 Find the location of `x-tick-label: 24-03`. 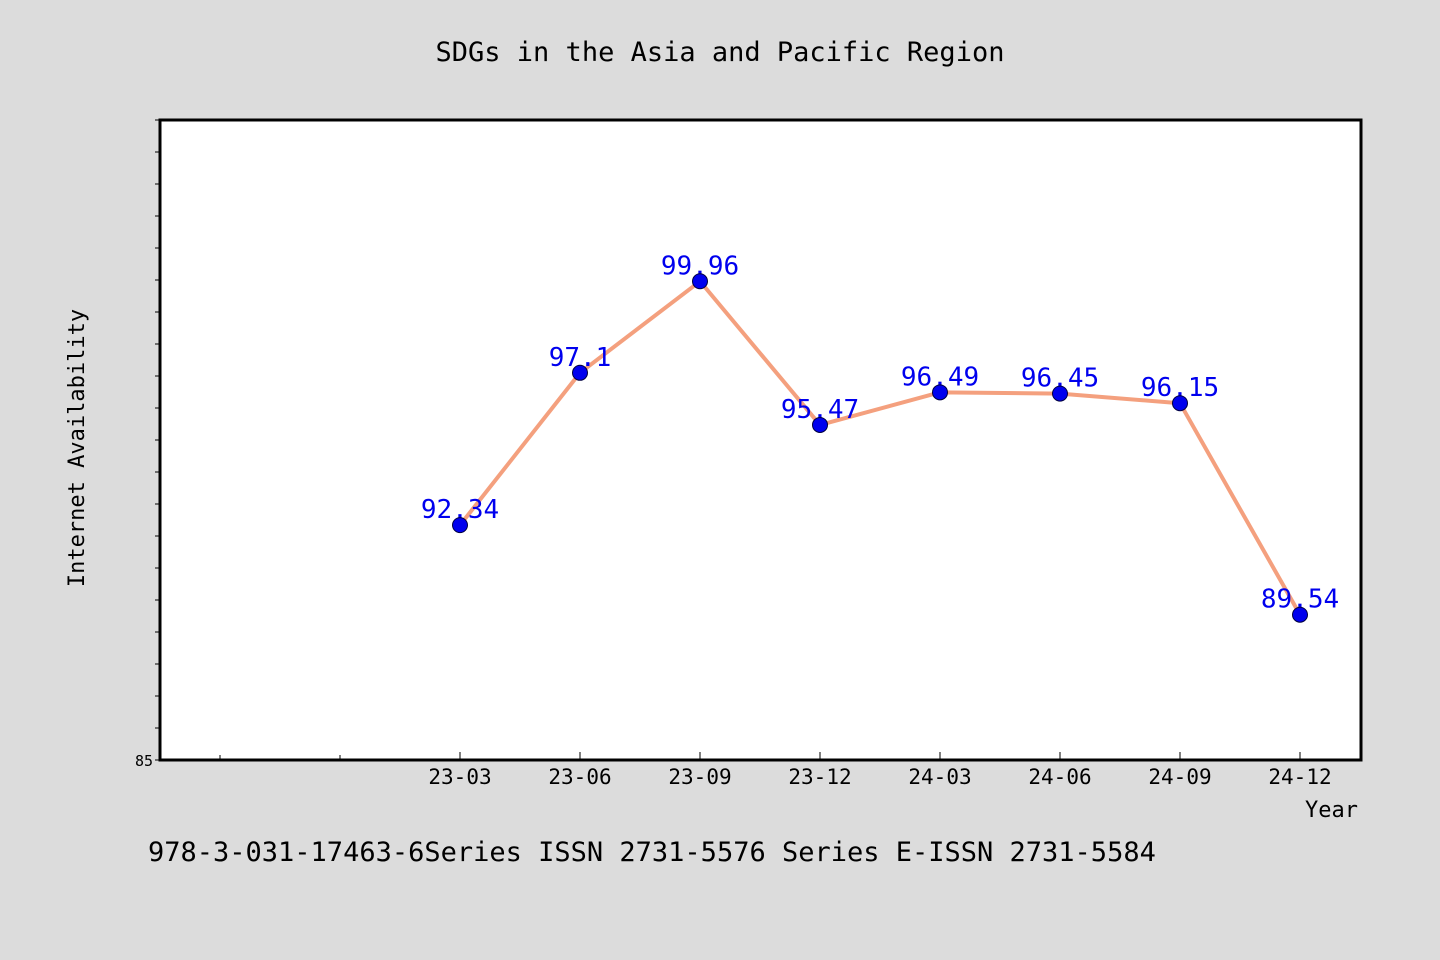

x-tick-label: 24-03 is located at coordinates (939, 777).